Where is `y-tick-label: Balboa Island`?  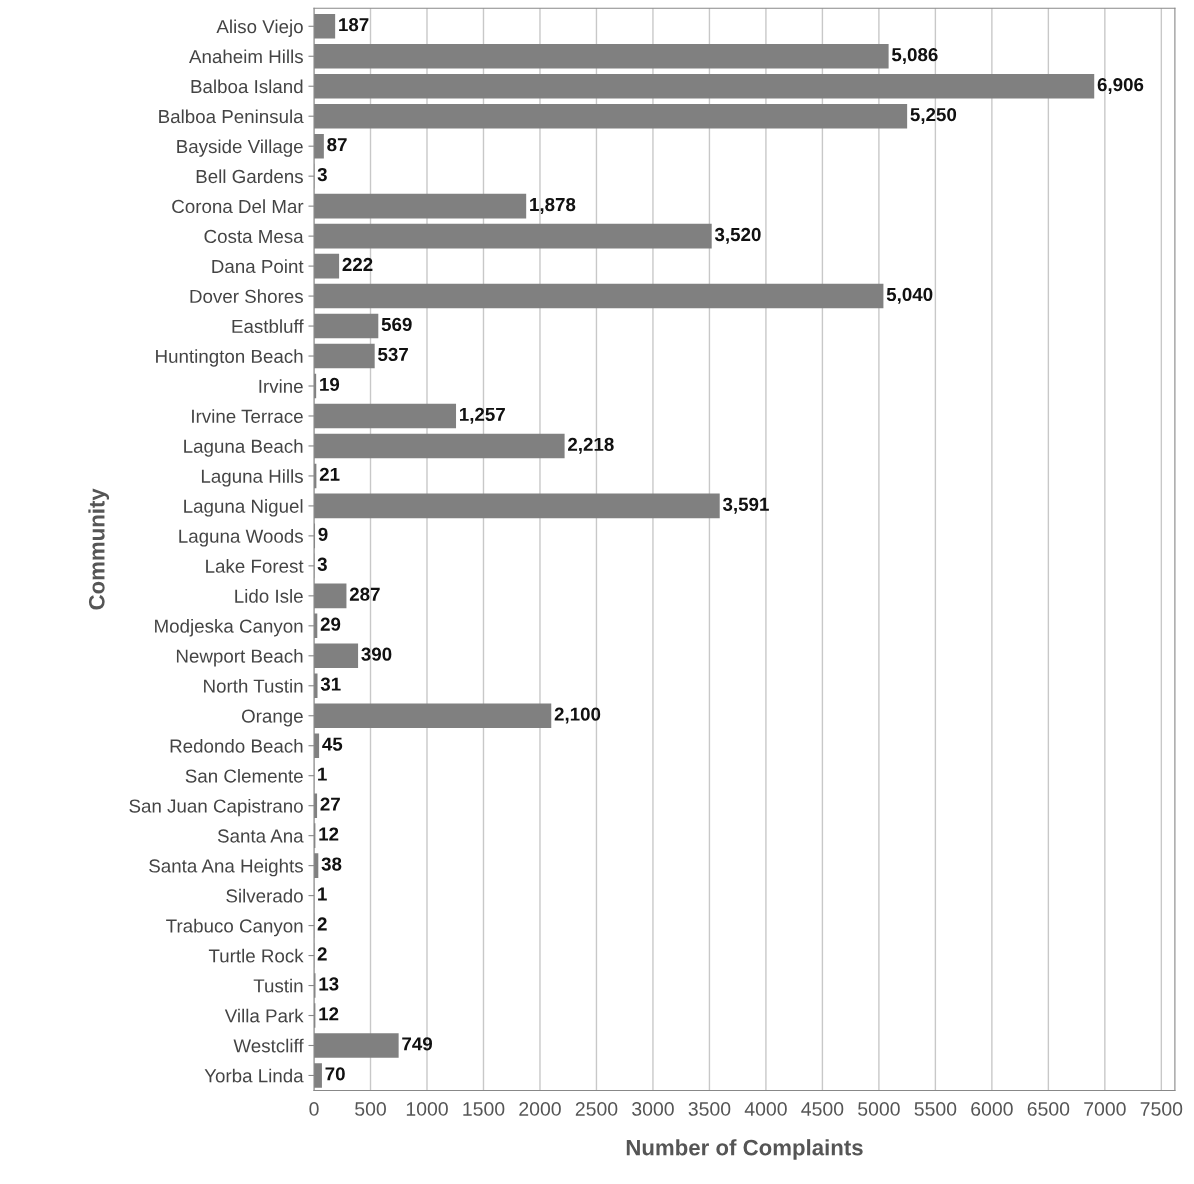 y-tick-label: Balboa Island is located at coordinates (247, 86).